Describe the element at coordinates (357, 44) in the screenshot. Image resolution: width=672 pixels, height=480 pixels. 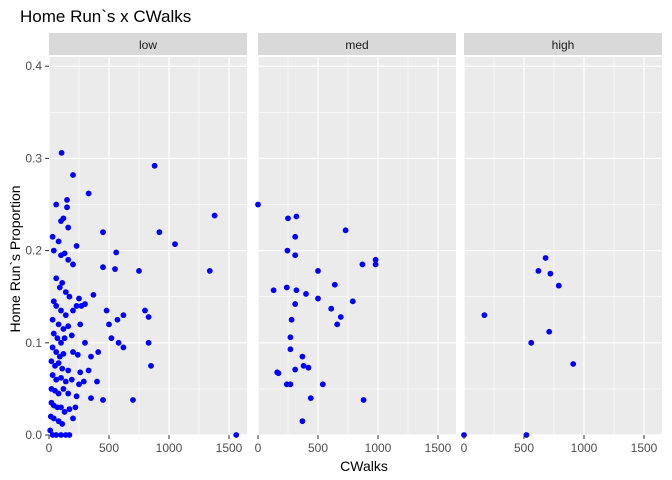
I see `strip-med` at that location.